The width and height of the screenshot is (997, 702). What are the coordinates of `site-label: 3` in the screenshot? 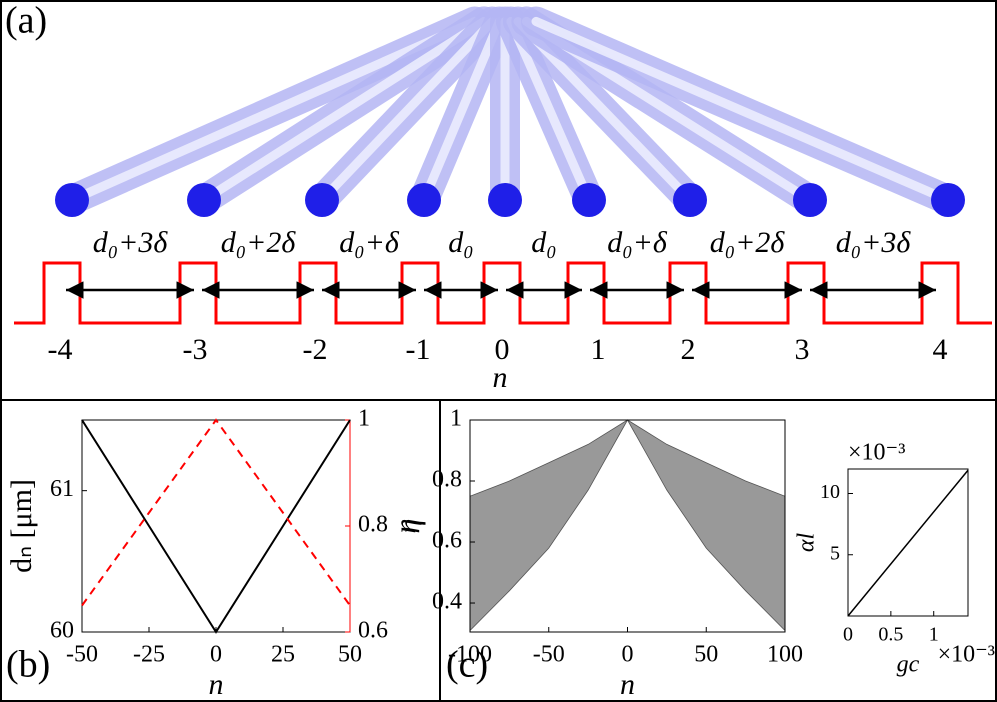 It's located at (802, 349).